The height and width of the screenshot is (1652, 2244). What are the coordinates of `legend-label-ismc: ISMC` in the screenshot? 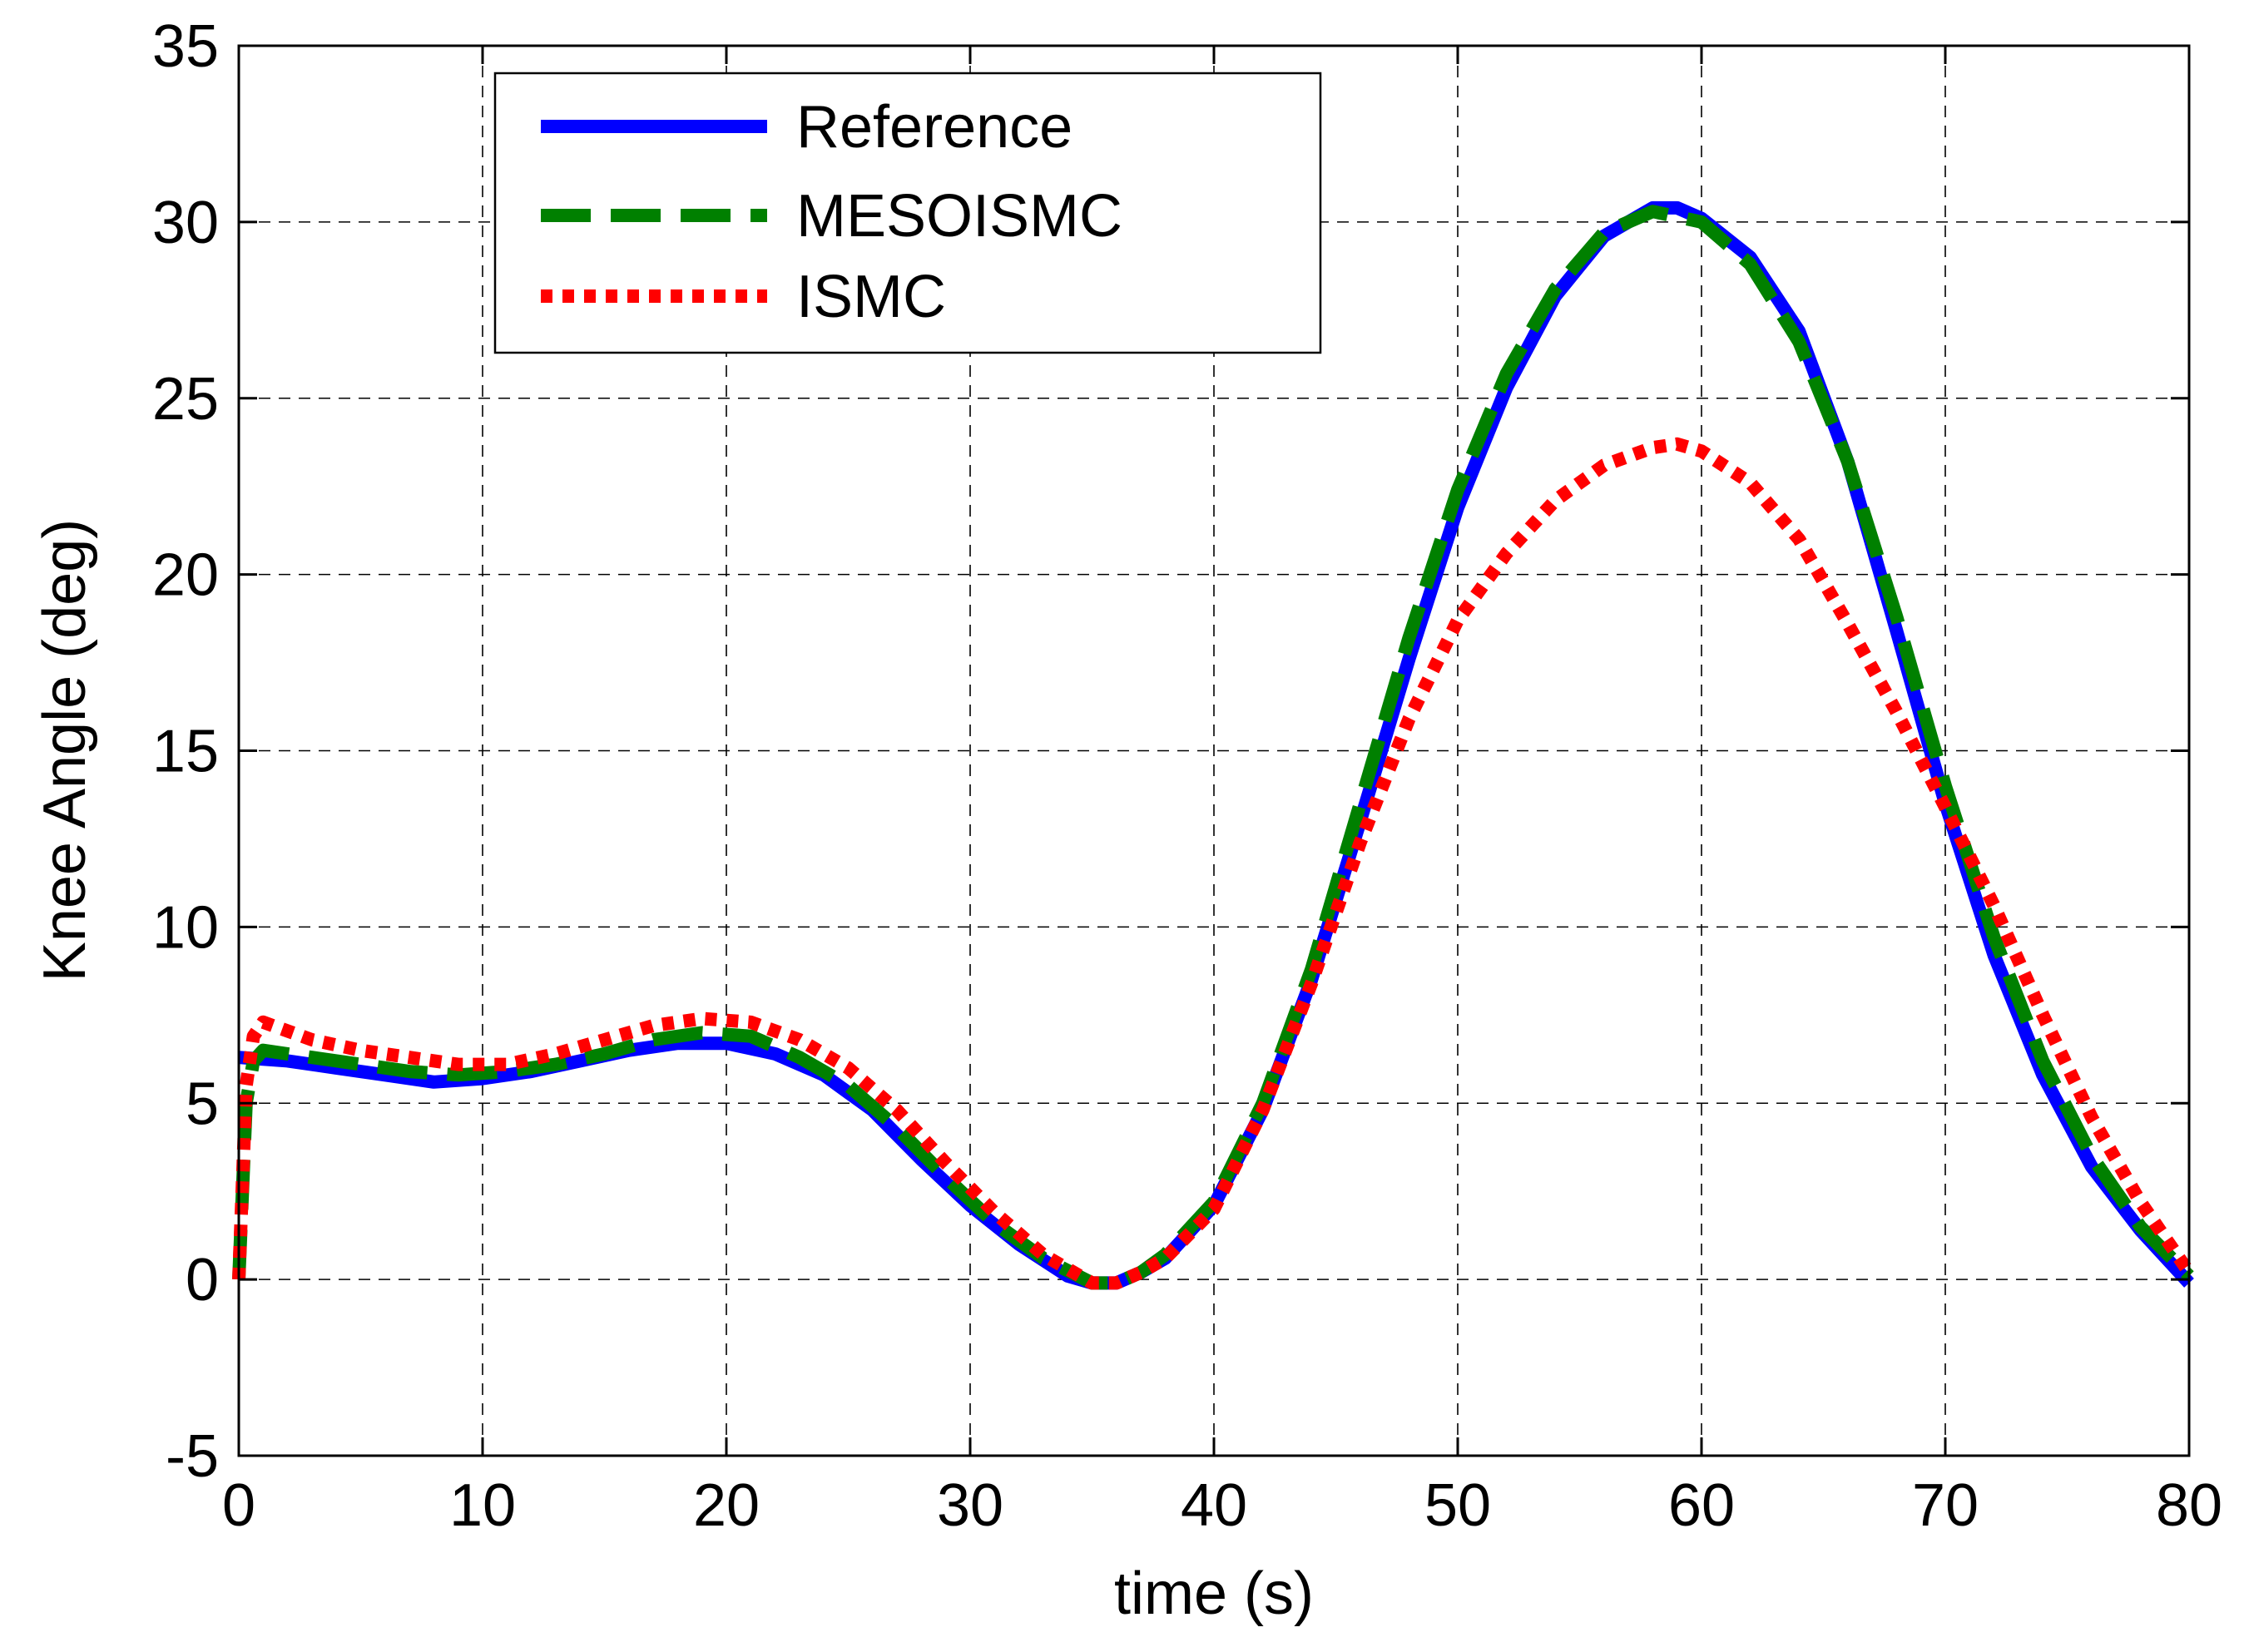 It's located at (871, 297).